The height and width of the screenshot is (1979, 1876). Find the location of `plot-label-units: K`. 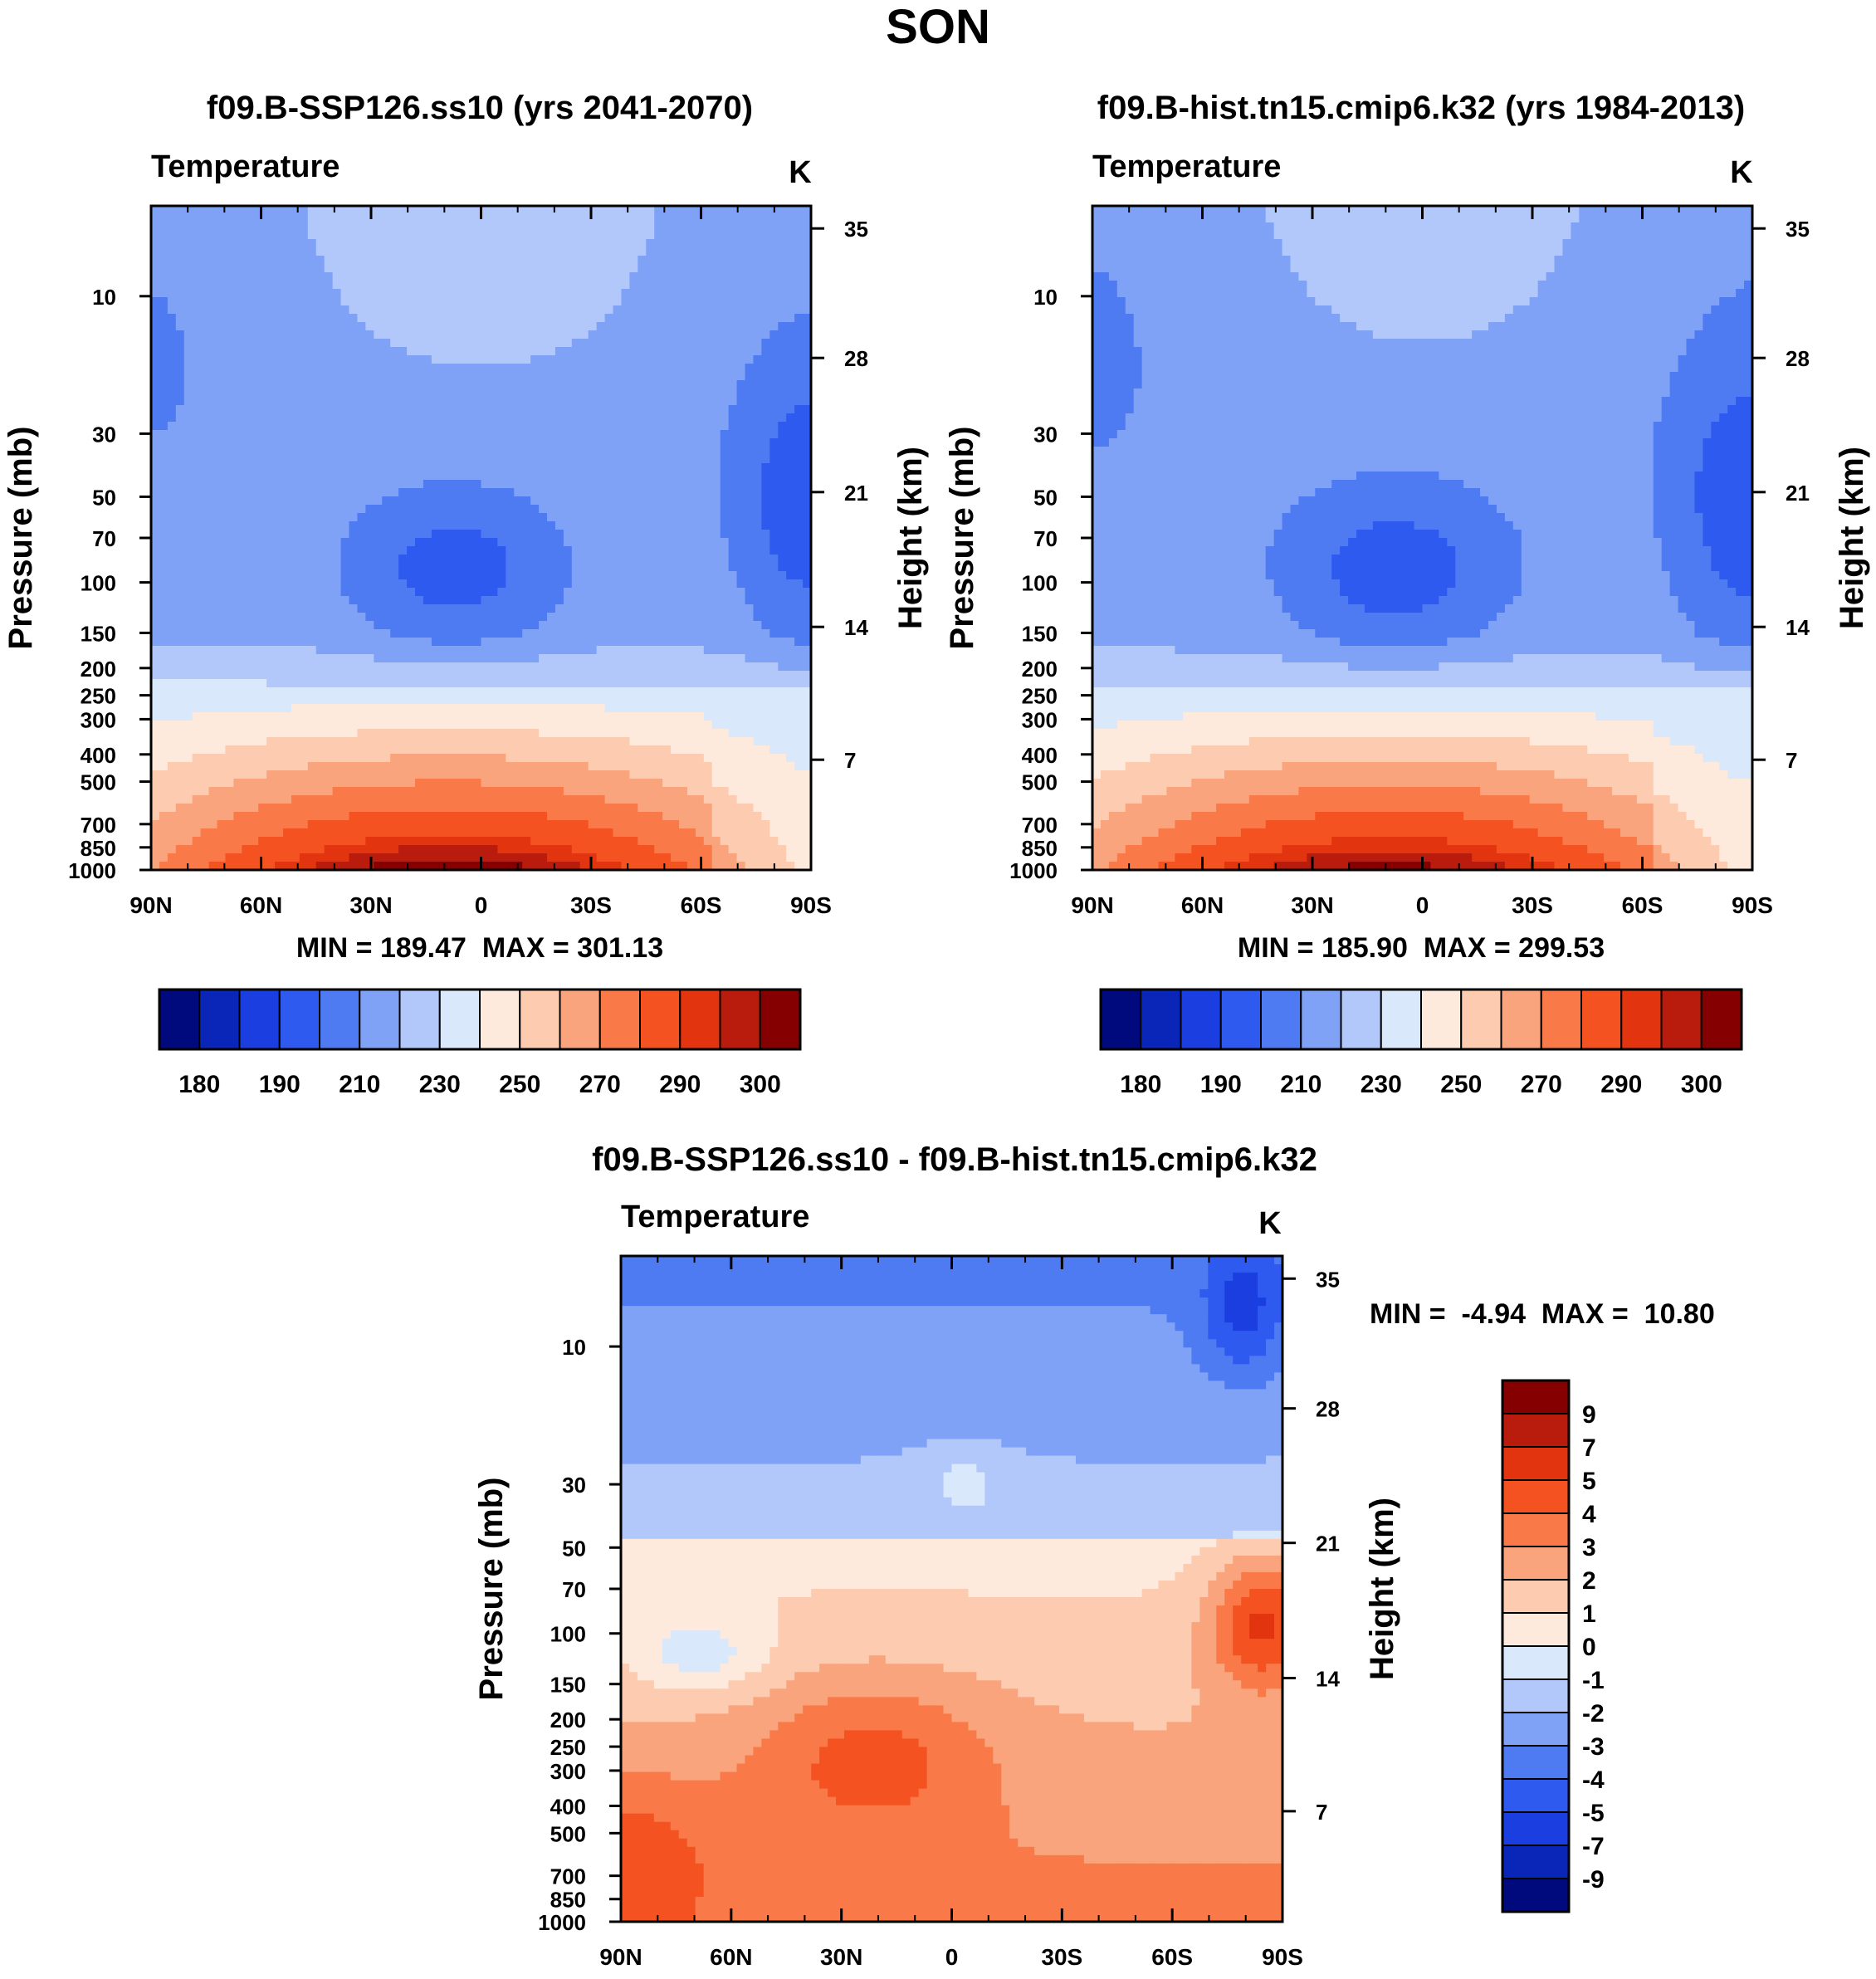

plot-label-units: K is located at coordinates (800, 172).